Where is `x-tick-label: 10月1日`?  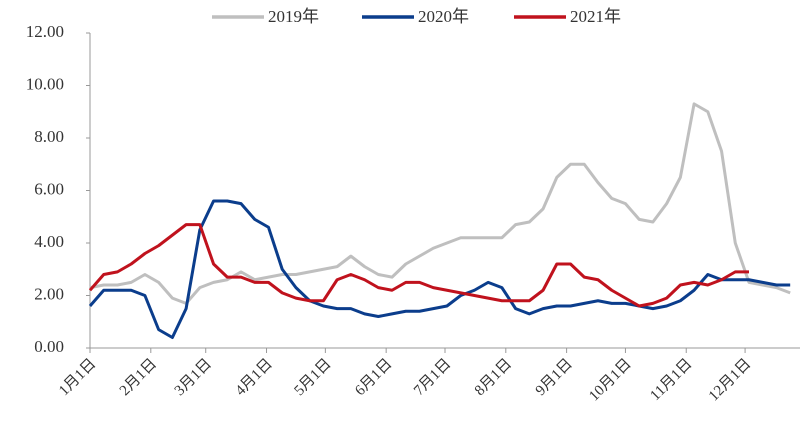 x-tick-label: 10月1日 is located at coordinates (610, 380).